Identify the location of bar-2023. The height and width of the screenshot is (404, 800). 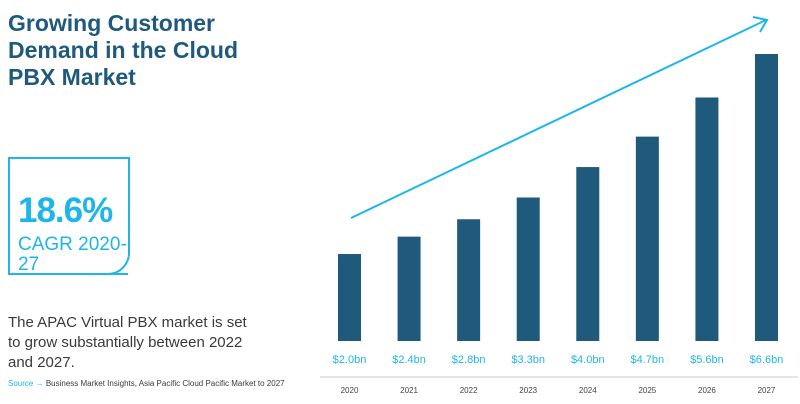
(528, 269).